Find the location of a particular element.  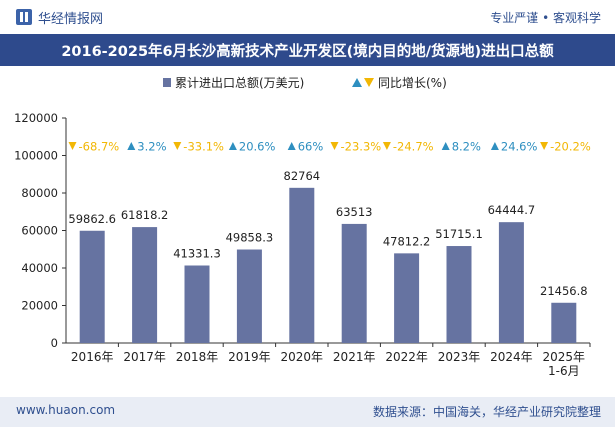

bar-value-label: 49858.3 is located at coordinates (250, 238).